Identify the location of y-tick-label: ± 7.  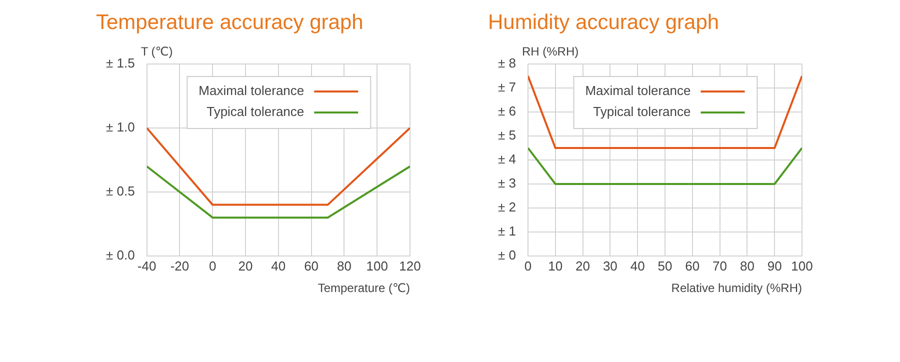
(507, 87).